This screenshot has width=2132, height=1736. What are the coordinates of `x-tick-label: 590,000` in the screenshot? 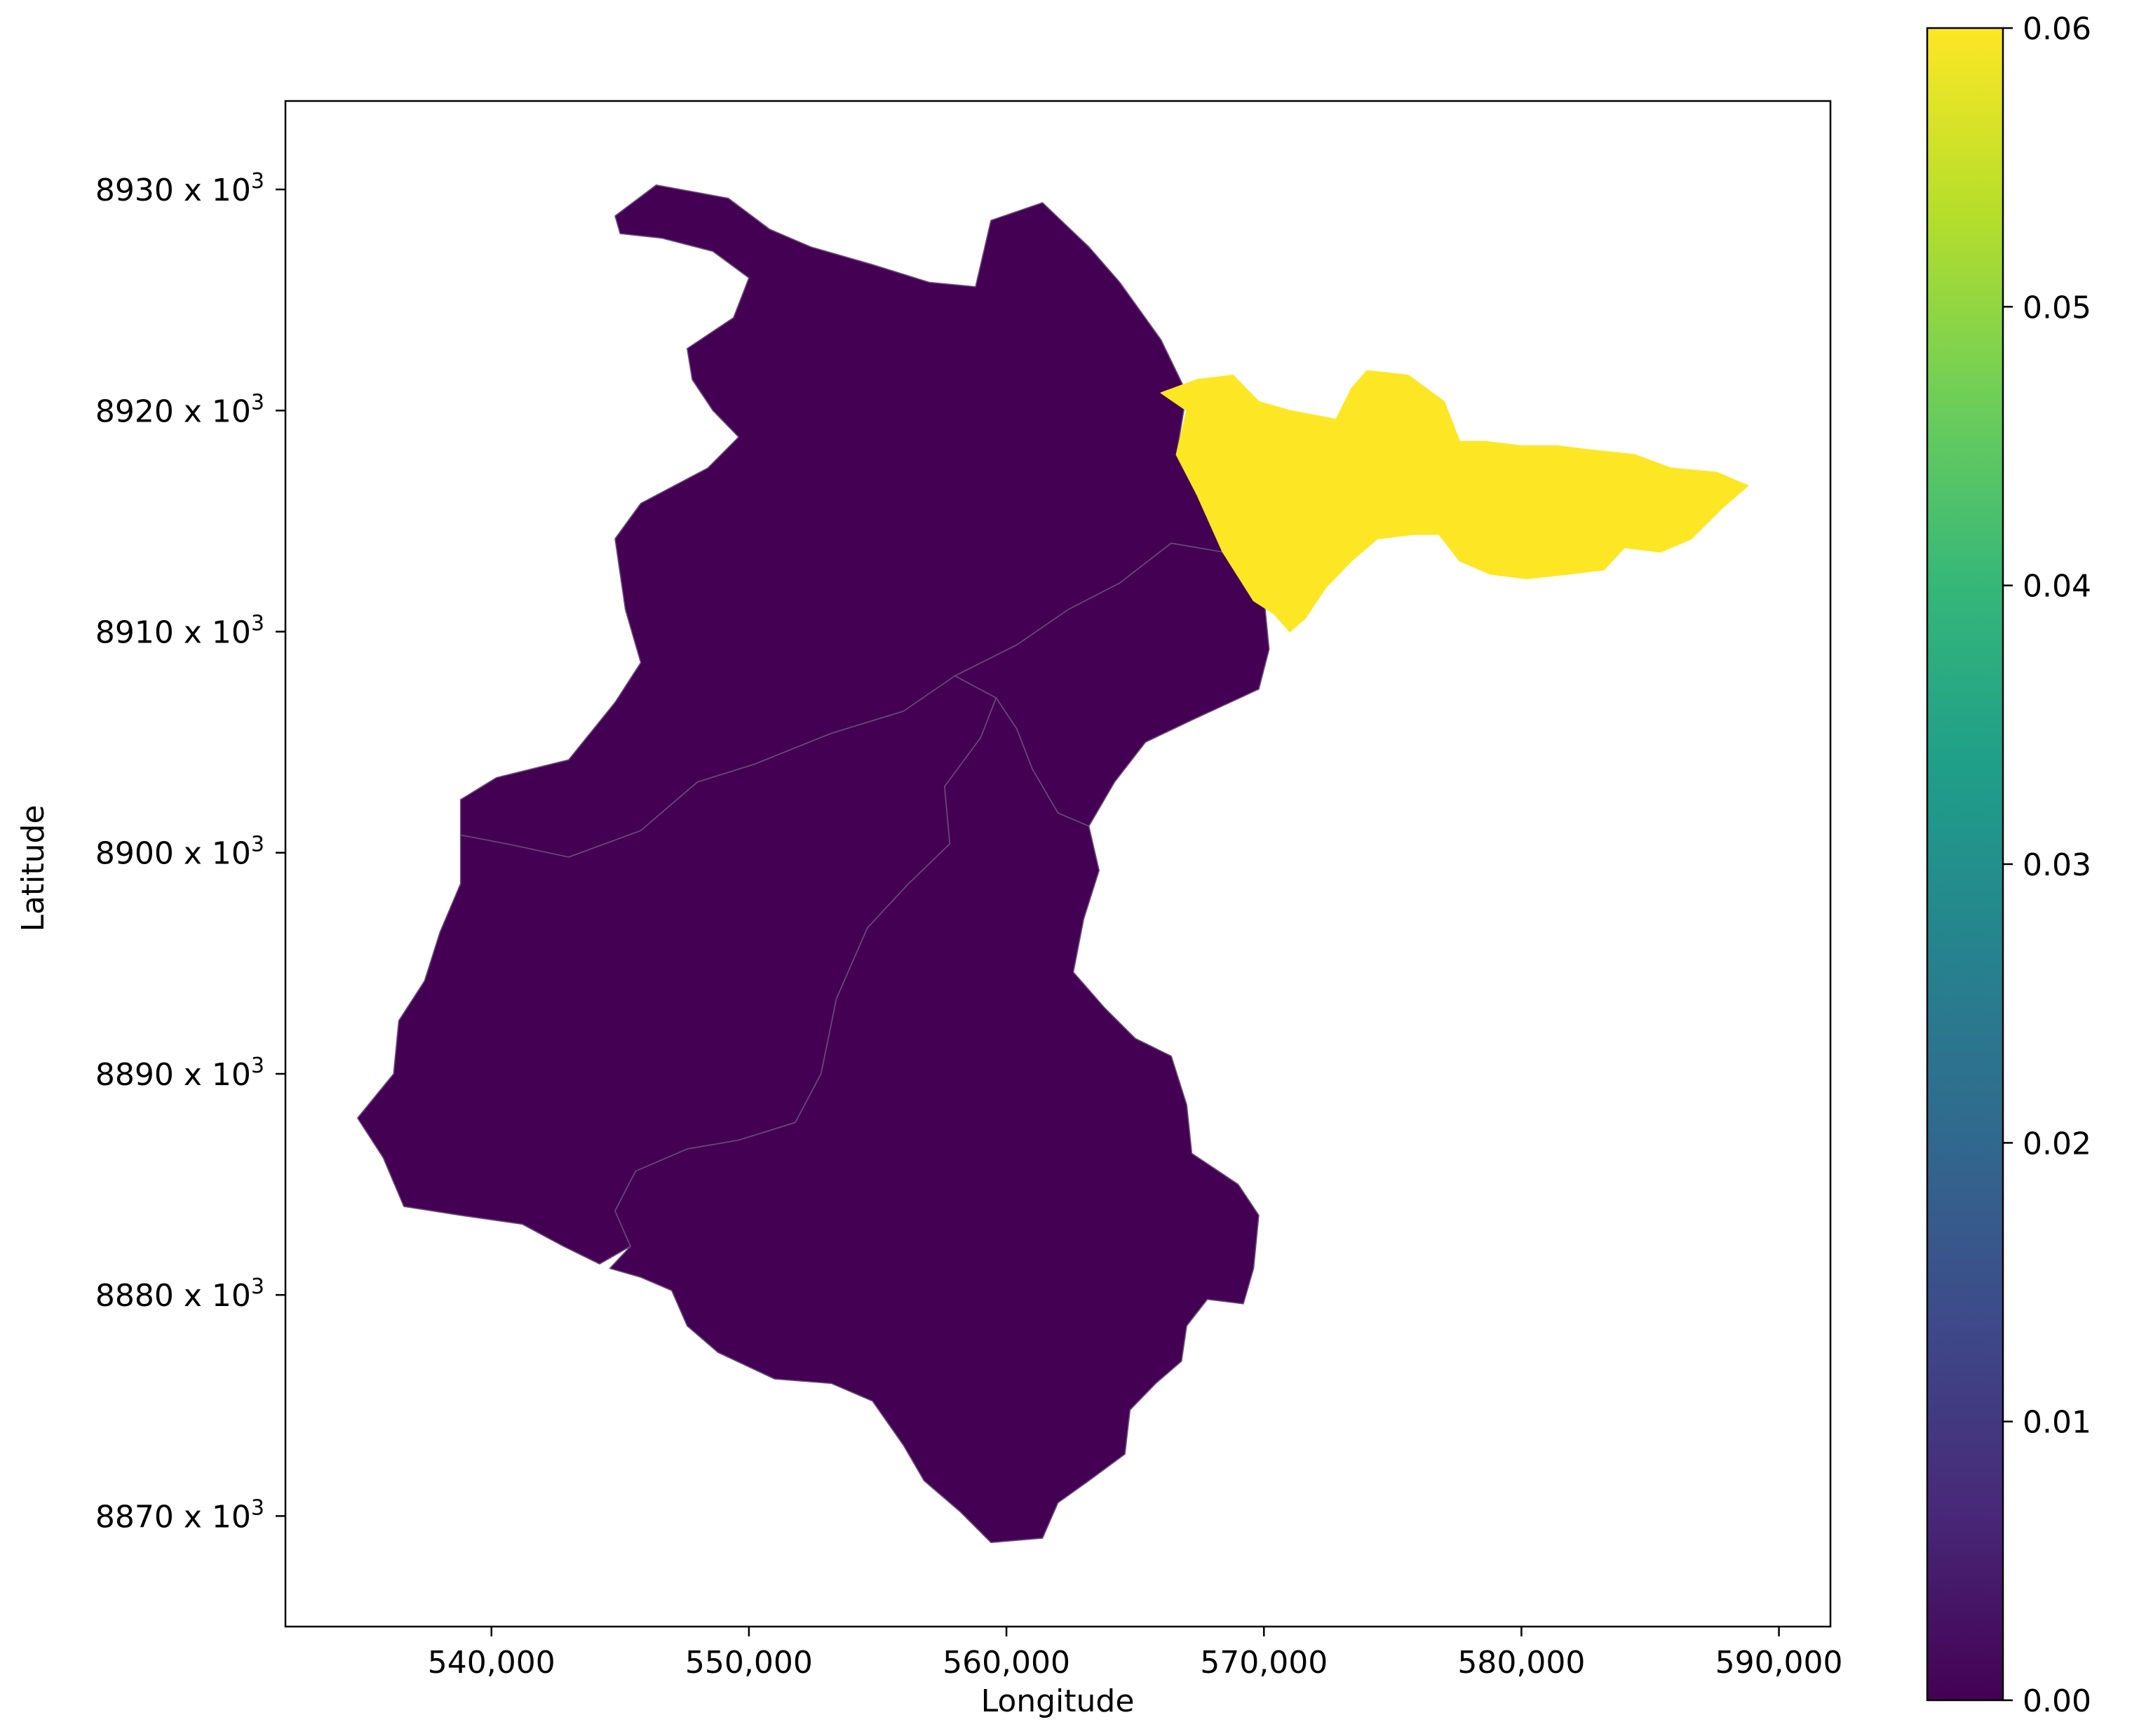 It's located at (1779, 1663).